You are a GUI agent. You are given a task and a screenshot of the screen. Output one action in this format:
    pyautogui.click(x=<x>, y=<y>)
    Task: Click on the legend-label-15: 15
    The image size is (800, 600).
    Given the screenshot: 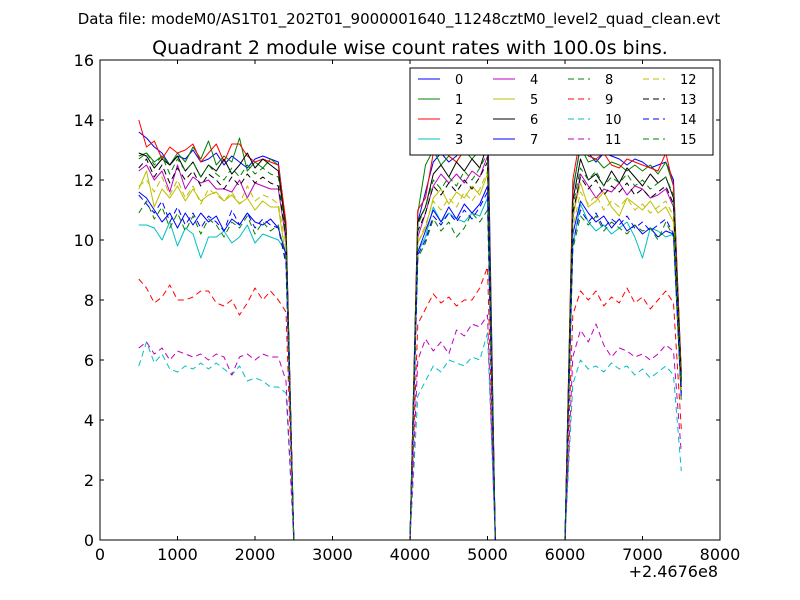 What is the action you would take?
    pyautogui.click(x=688, y=140)
    